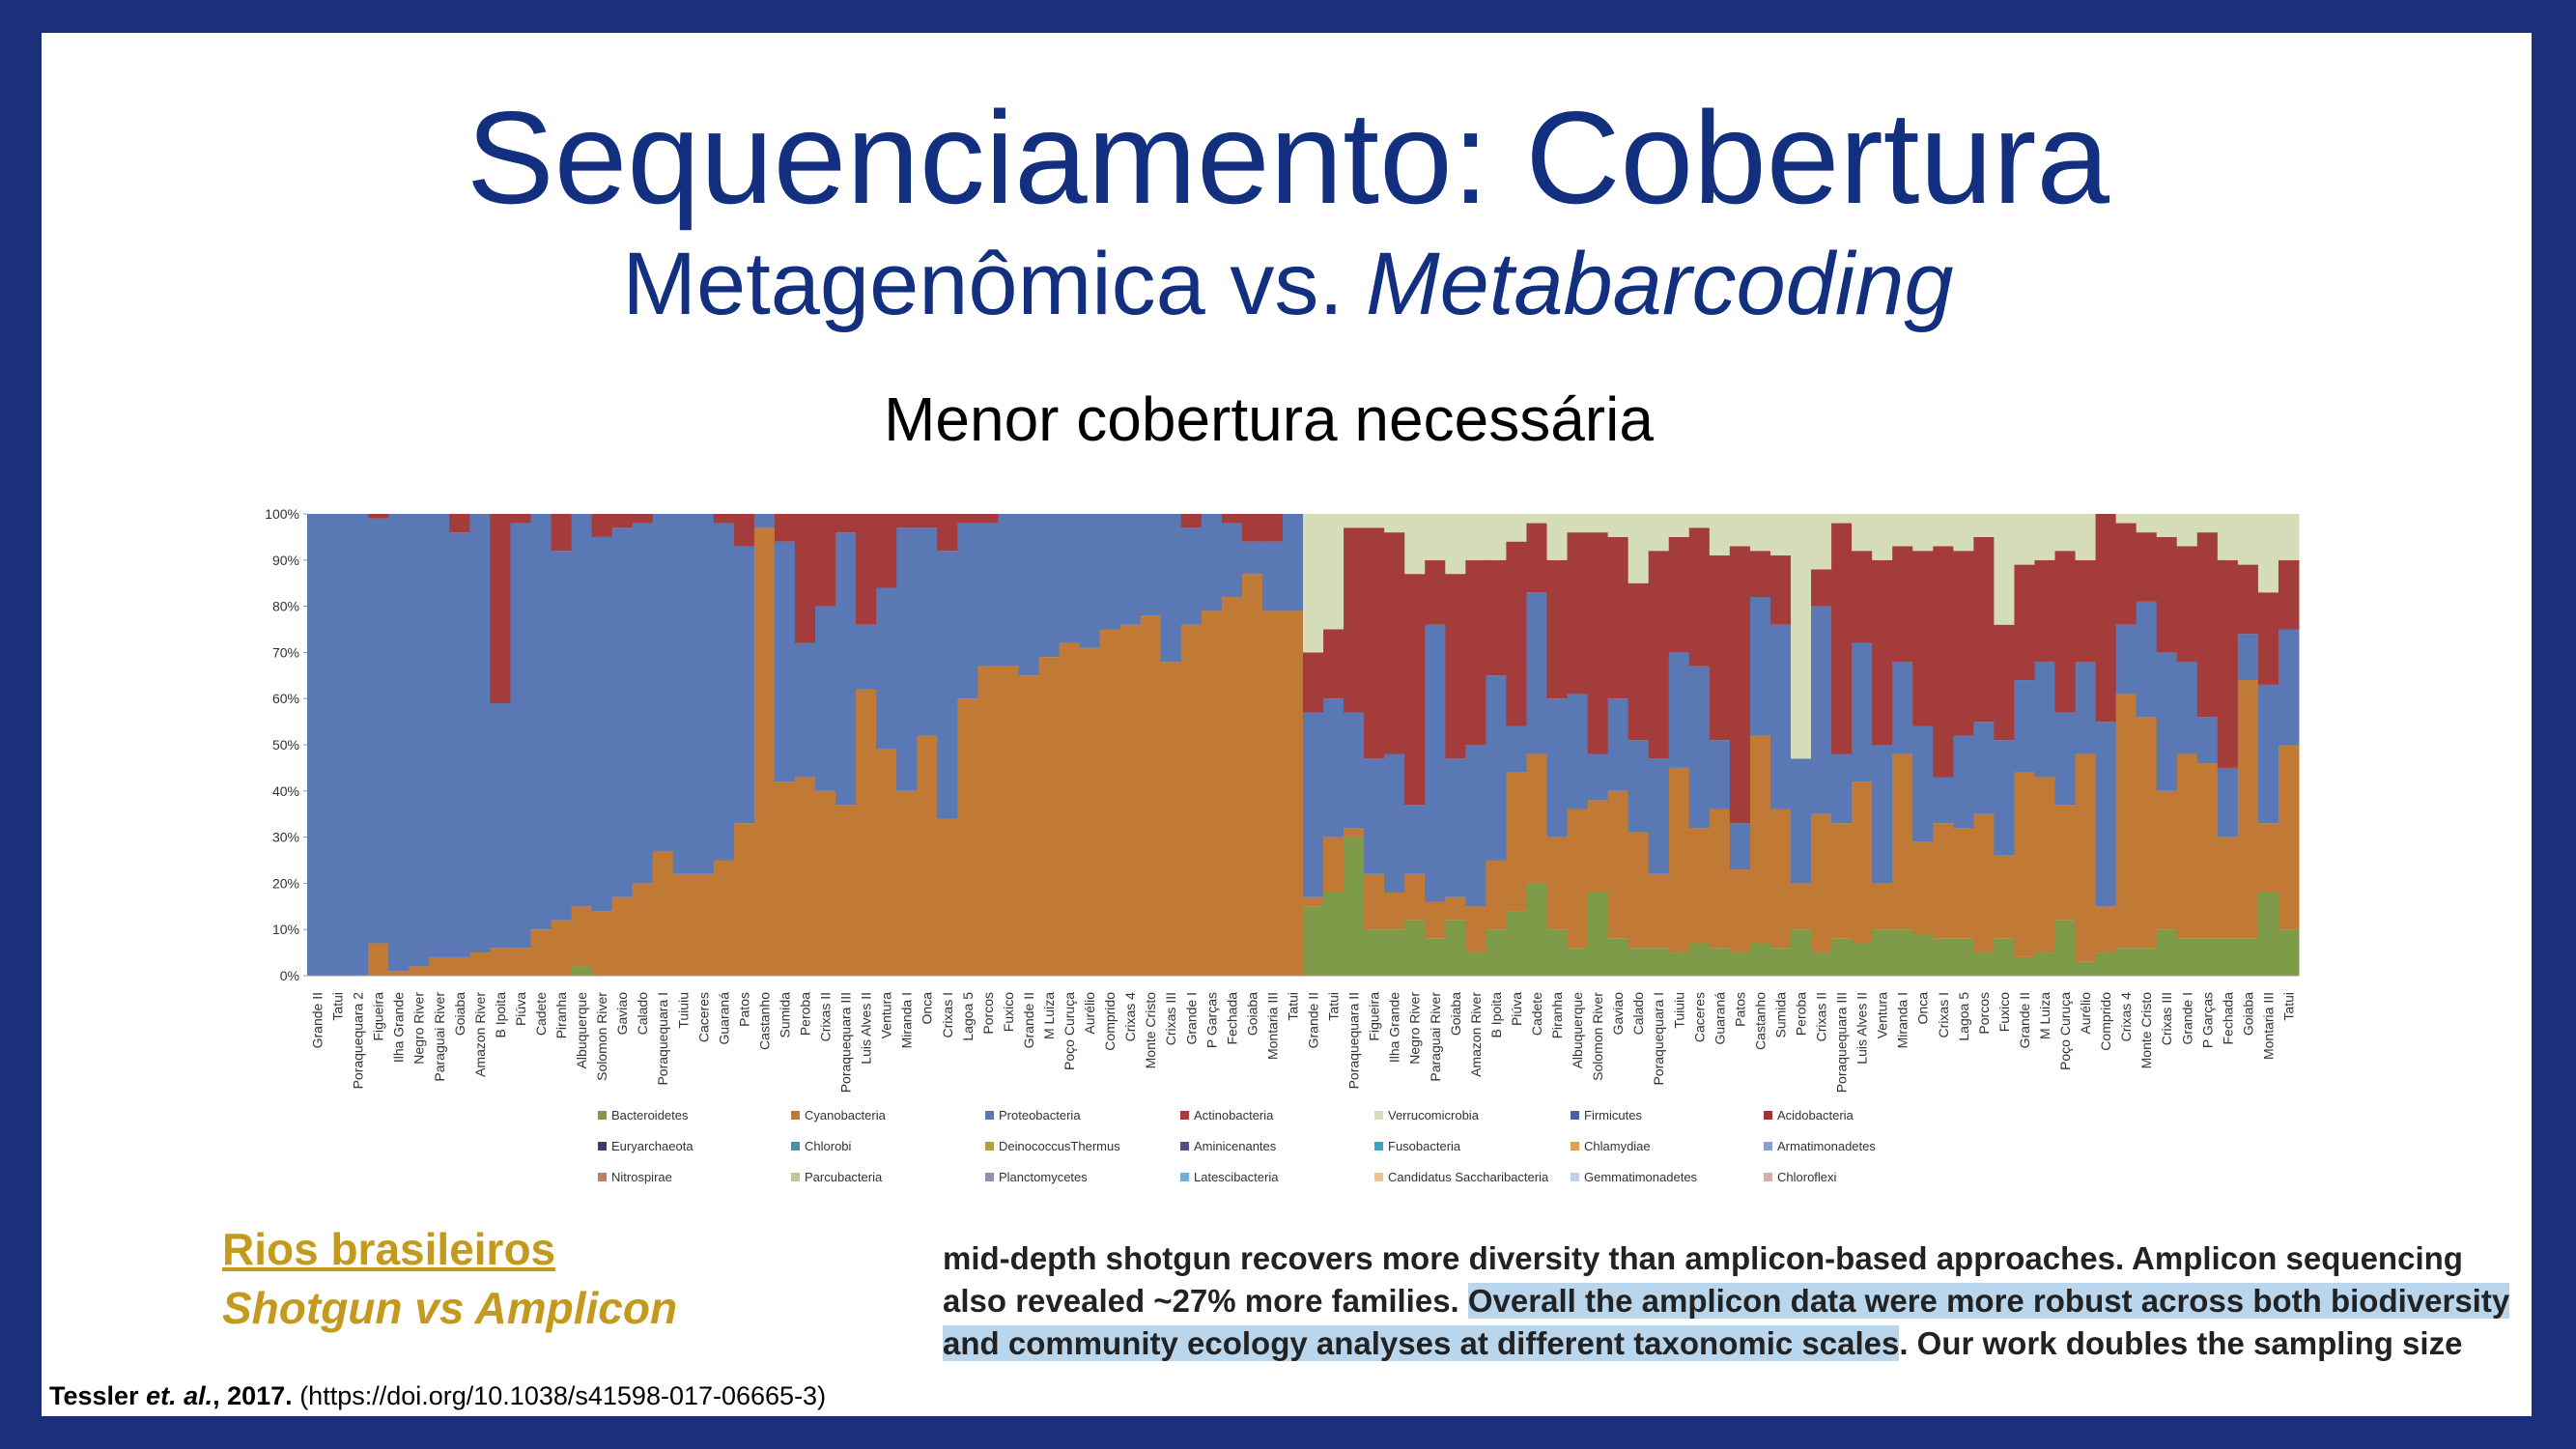 The width and height of the screenshot is (2576, 1449). Describe the element at coordinates (1496, 1015) in the screenshot. I see `x-tick-label: B Ipoita` at that location.